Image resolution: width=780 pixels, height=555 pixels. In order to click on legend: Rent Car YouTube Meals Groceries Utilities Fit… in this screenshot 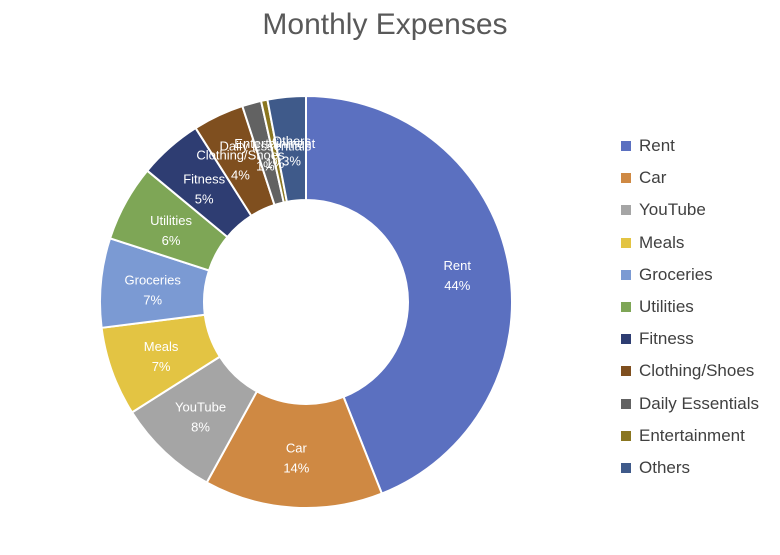, I will do `click(690, 307)`.